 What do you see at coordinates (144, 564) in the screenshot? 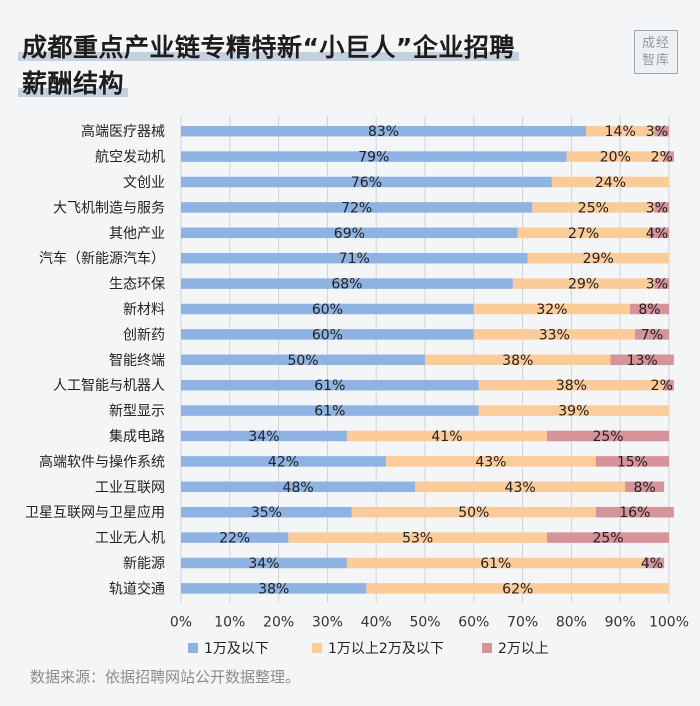
I see `category-label: 新能源` at bounding box center [144, 564].